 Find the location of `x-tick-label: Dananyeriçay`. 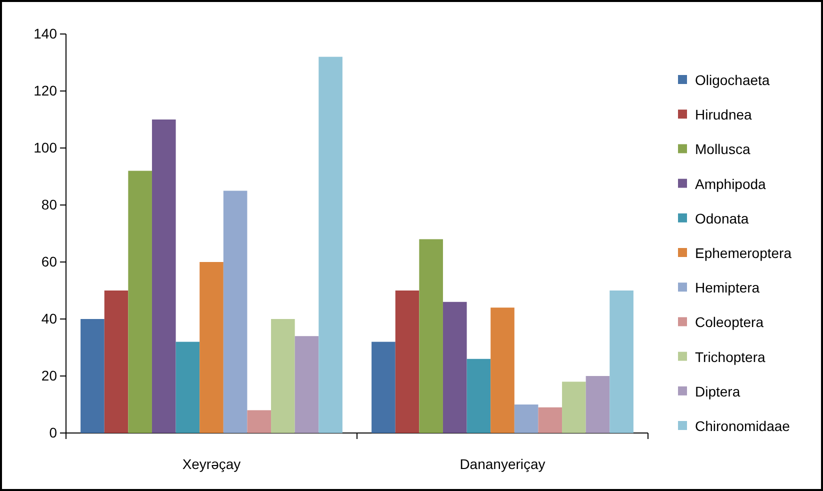

x-tick-label: Dananyeriçay is located at coordinates (503, 464).